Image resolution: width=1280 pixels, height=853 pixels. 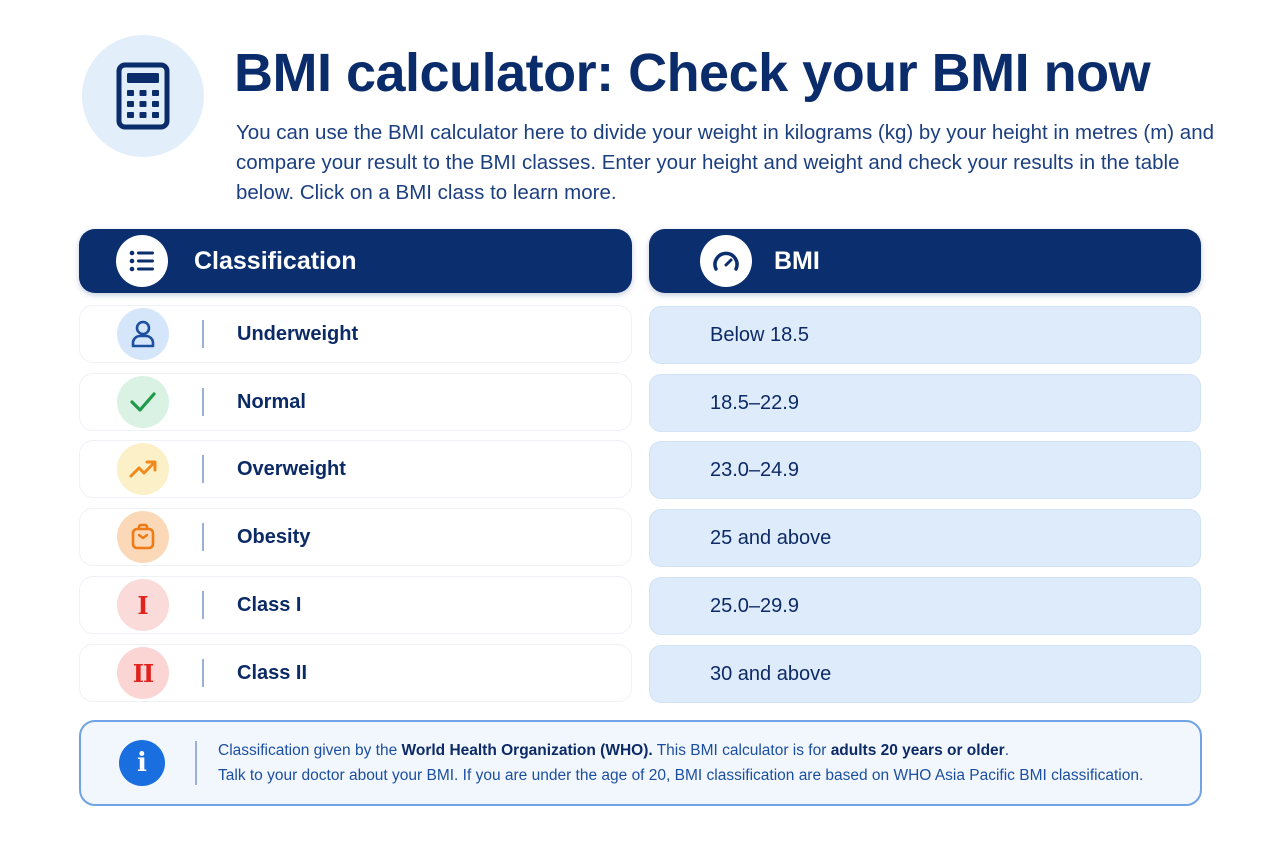 I want to click on classification-row-overweight: Overweight, so click(x=355, y=469).